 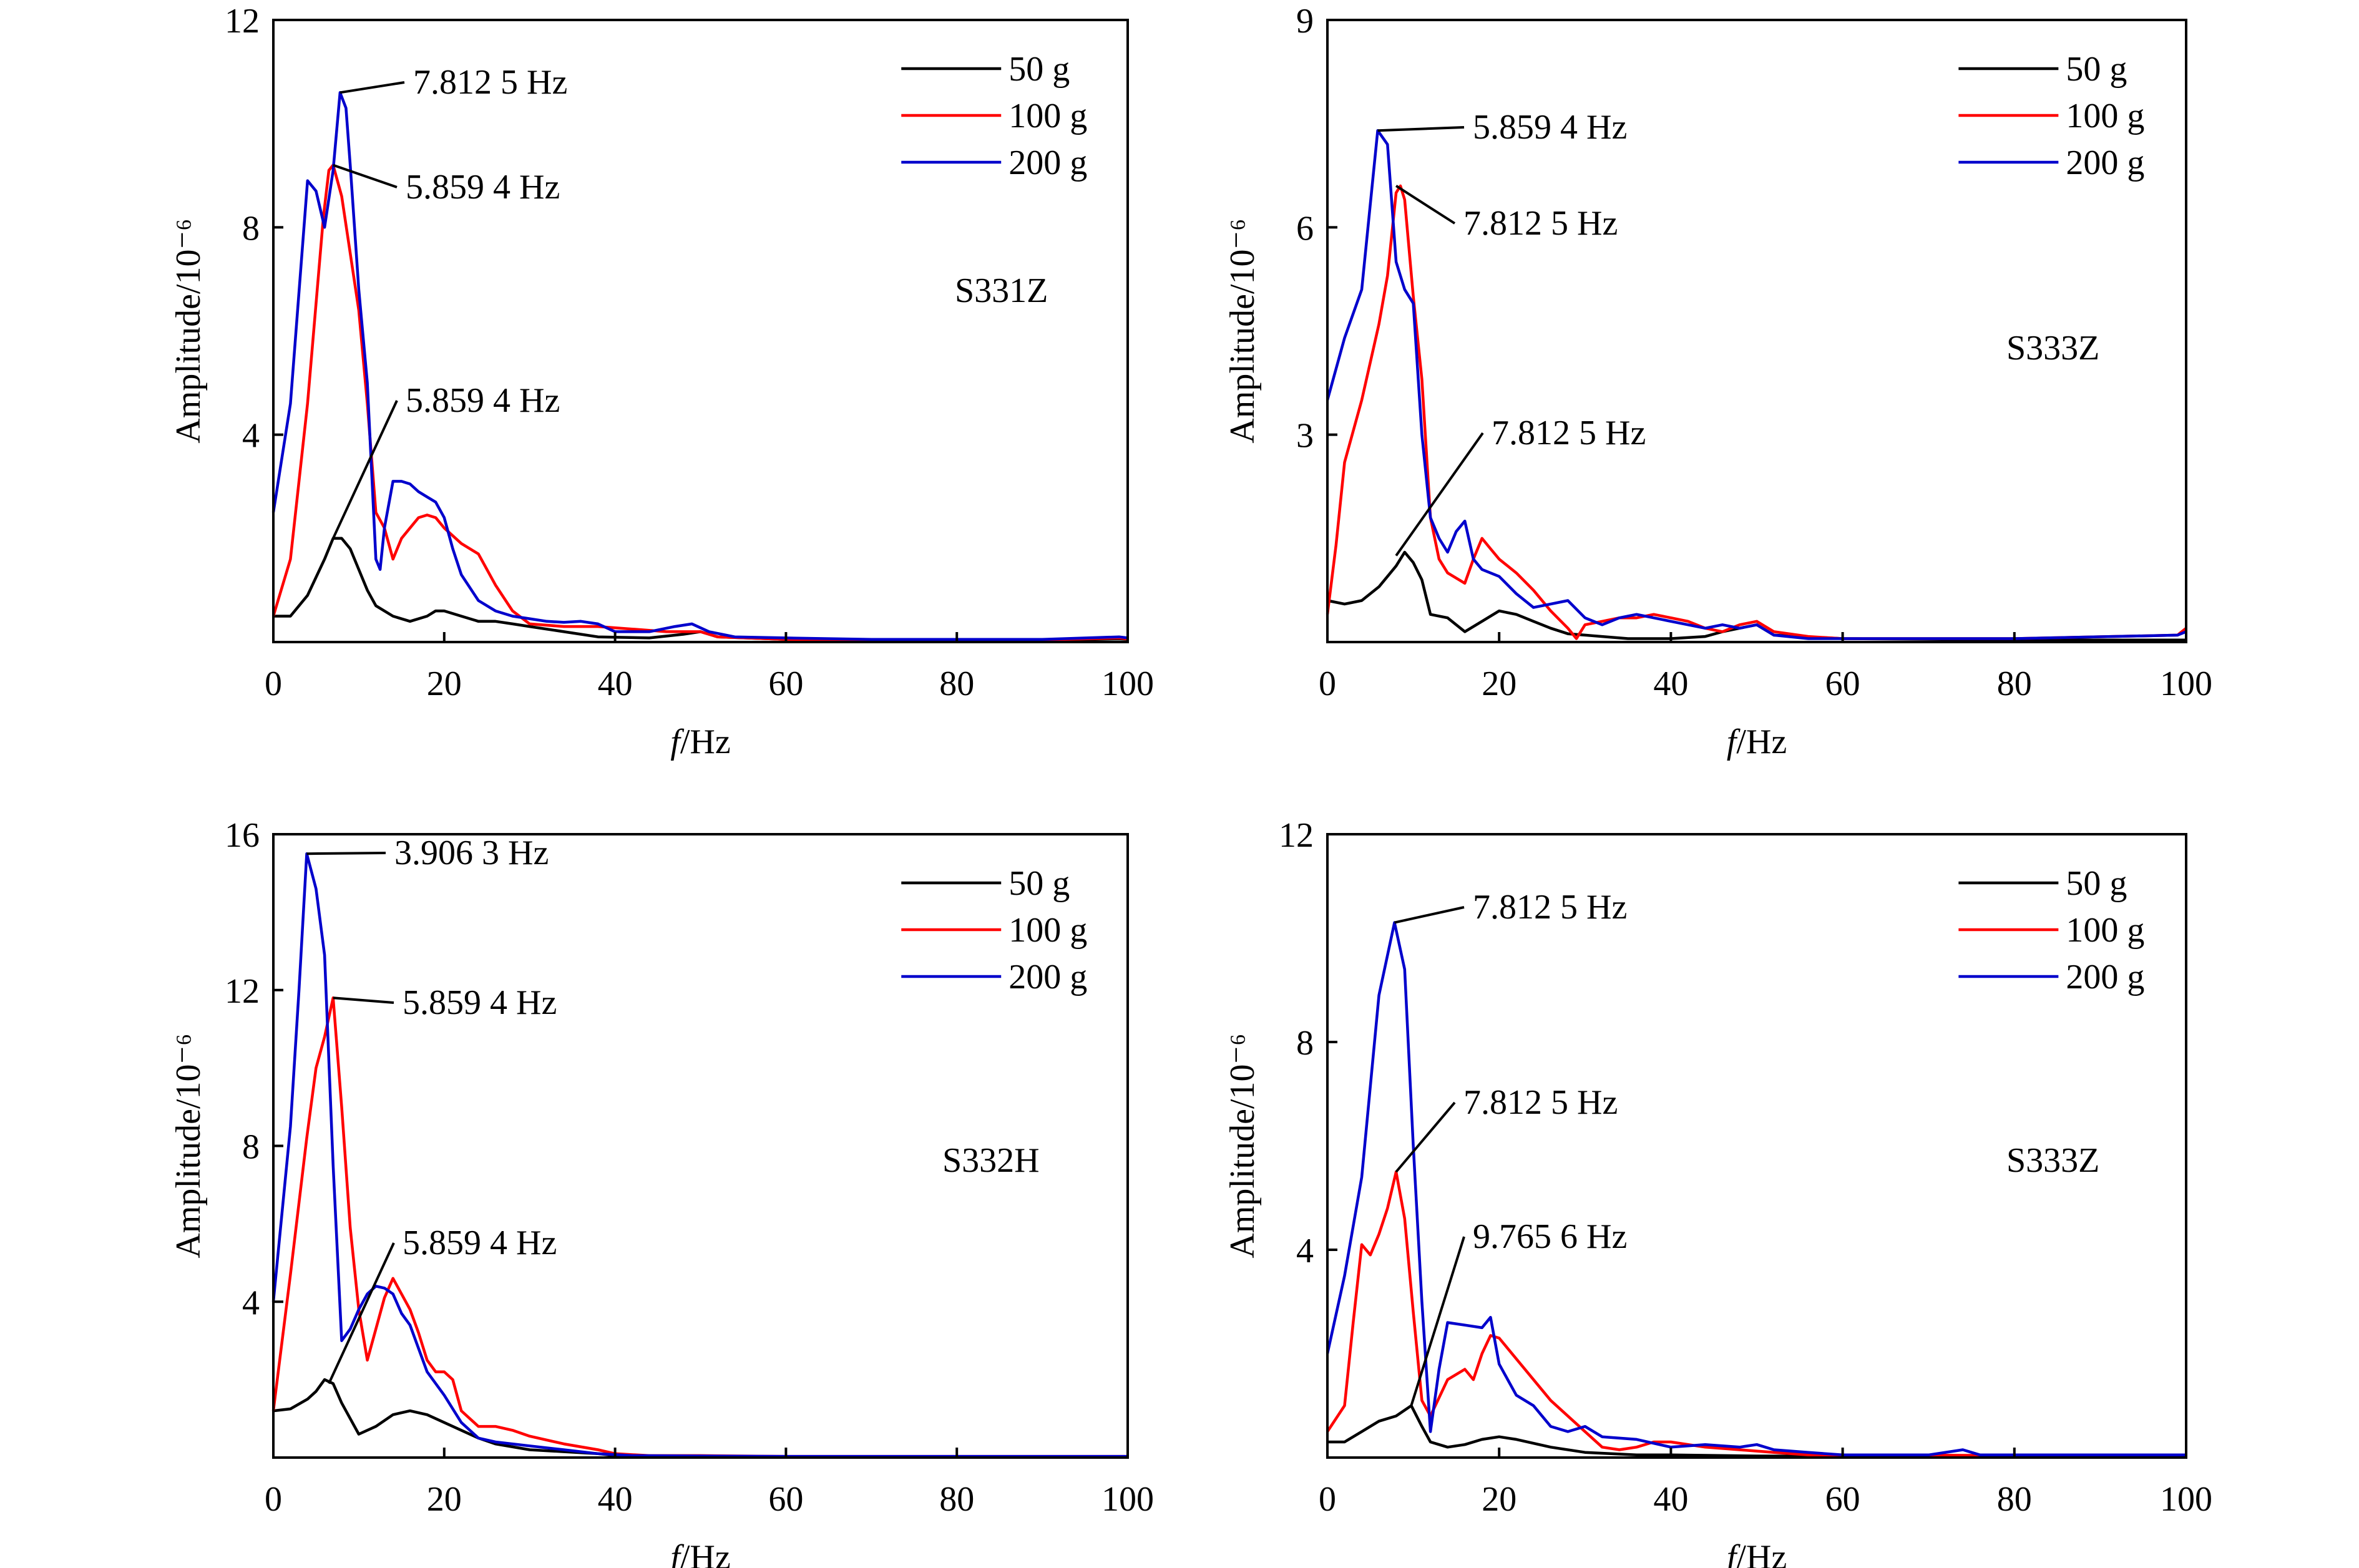 I want to click on panel-id-label: S331Z, so click(x=1002, y=290).